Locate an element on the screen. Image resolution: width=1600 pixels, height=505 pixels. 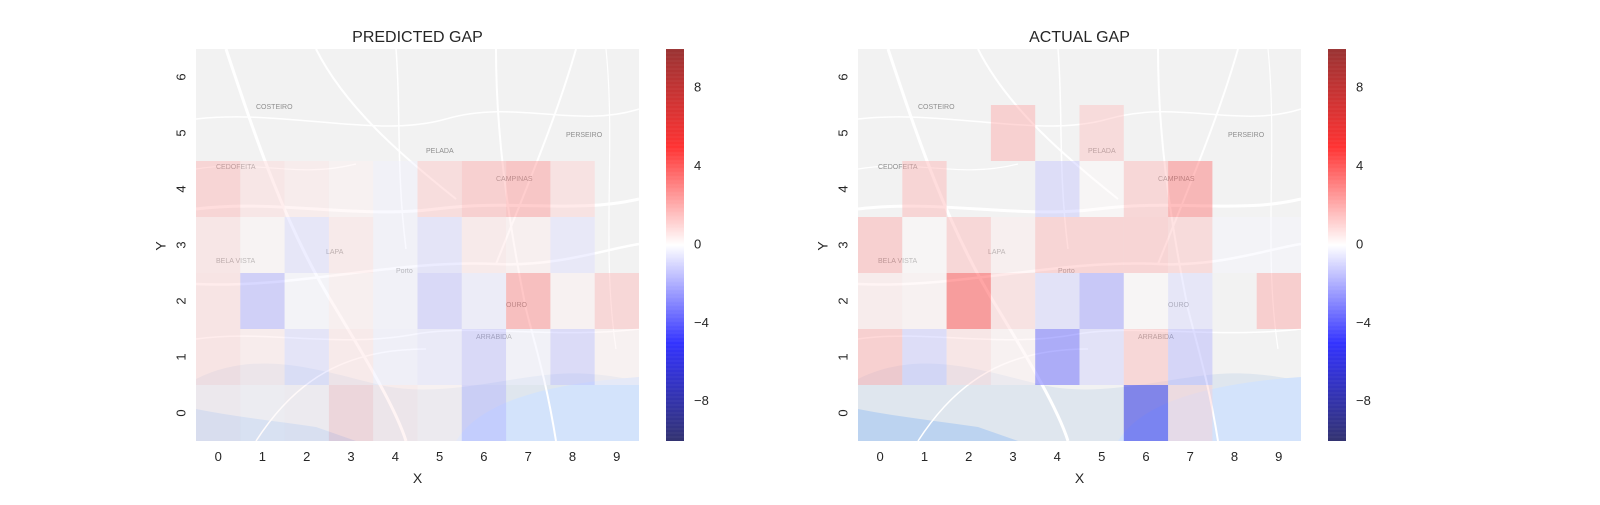
y-tick-label: 5 is located at coordinates (842, 132).